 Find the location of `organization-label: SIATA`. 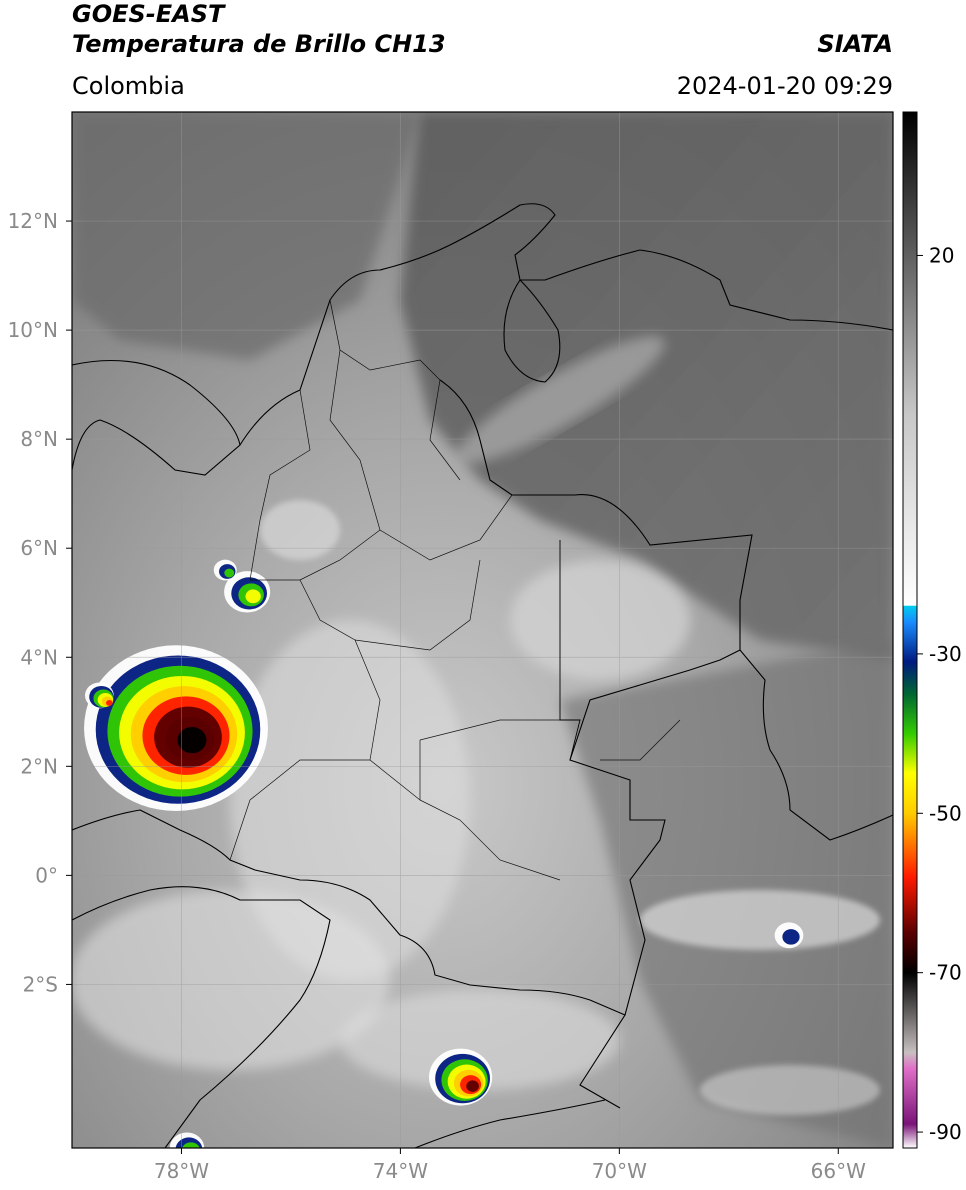

organization-label: SIATA is located at coordinates (855, 44).